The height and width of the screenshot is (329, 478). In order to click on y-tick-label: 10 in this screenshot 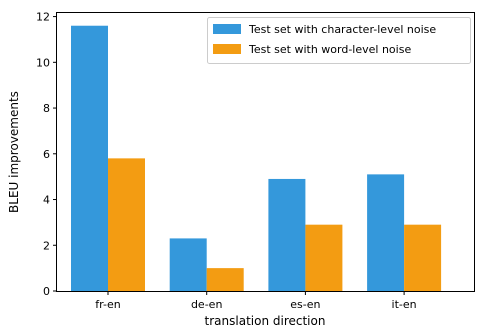, I will do `click(43, 62)`.